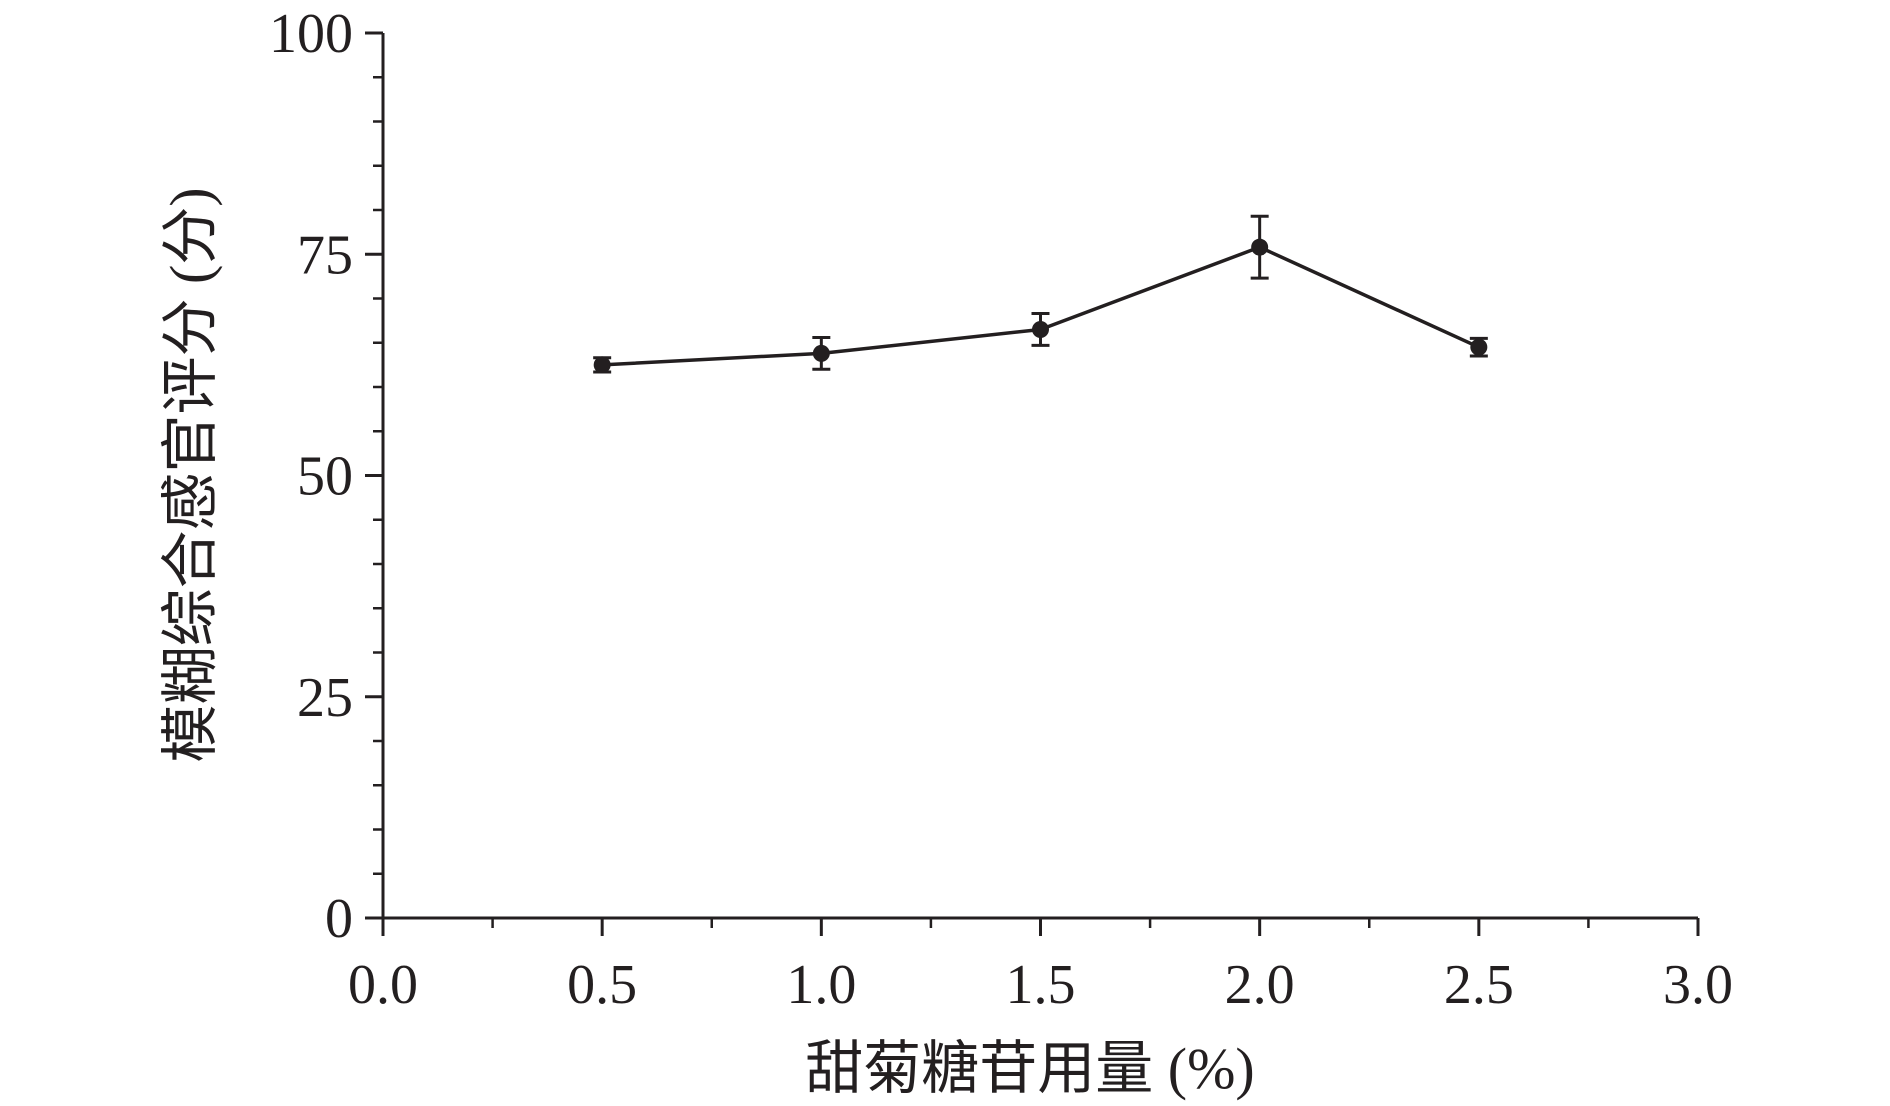 The height and width of the screenshot is (1106, 1890). What do you see at coordinates (1260, 985) in the screenshot?
I see `x-tick-label: 2.0` at bounding box center [1260, 985].